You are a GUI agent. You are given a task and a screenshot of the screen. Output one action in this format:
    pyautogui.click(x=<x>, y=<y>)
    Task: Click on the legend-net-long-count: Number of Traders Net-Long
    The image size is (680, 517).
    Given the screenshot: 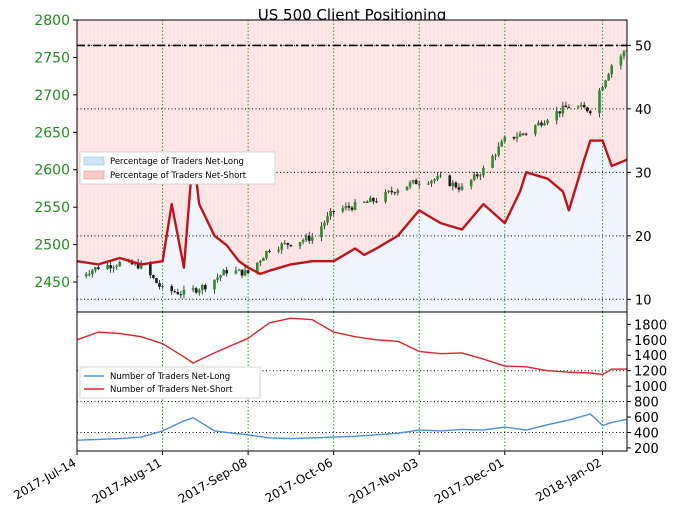 What is the action you would take?
    pyautogui.click(x=170, y=377)
    